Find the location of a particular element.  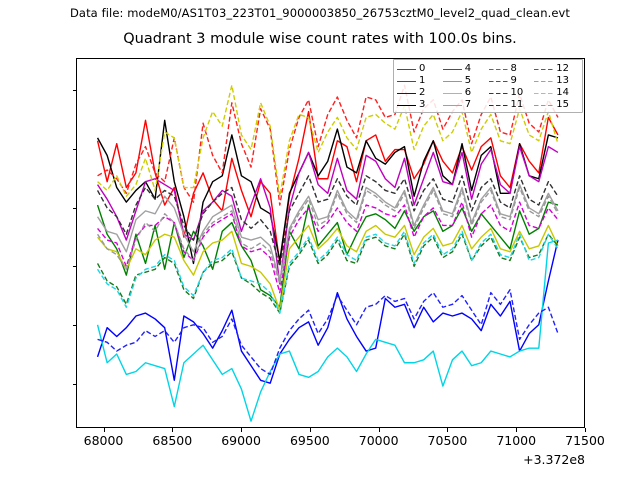

legend-entry-8: 8 is located at coordinates (511, 69).